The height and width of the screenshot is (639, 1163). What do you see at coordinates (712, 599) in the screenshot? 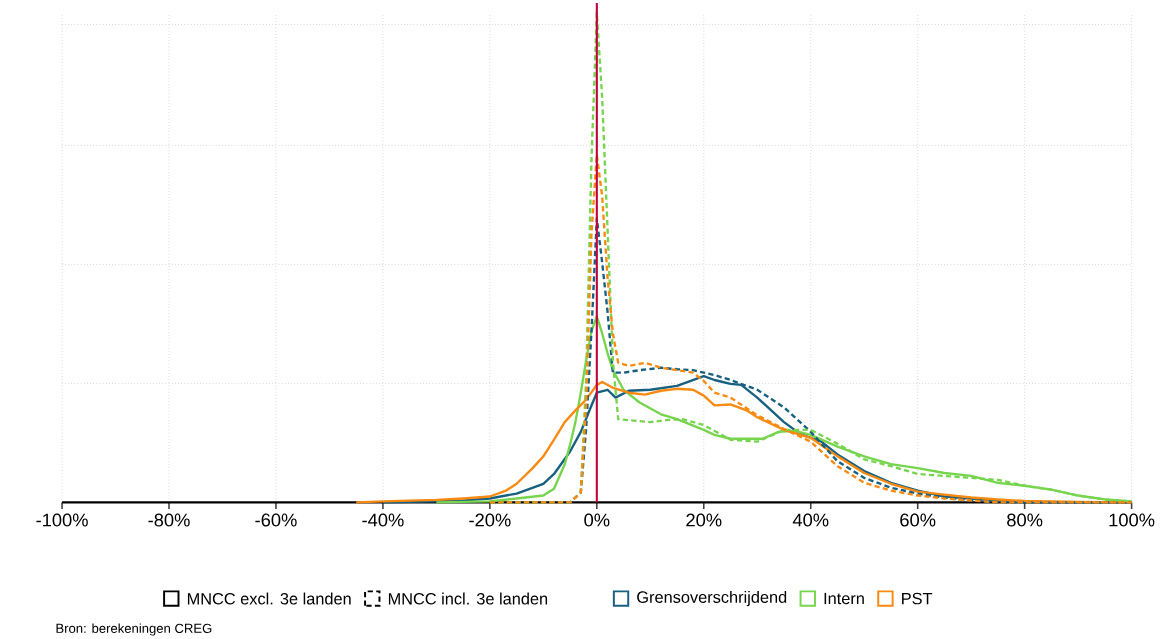
I see `legend-label: Grensoverschrijdend` at bounding box center [712, 599].